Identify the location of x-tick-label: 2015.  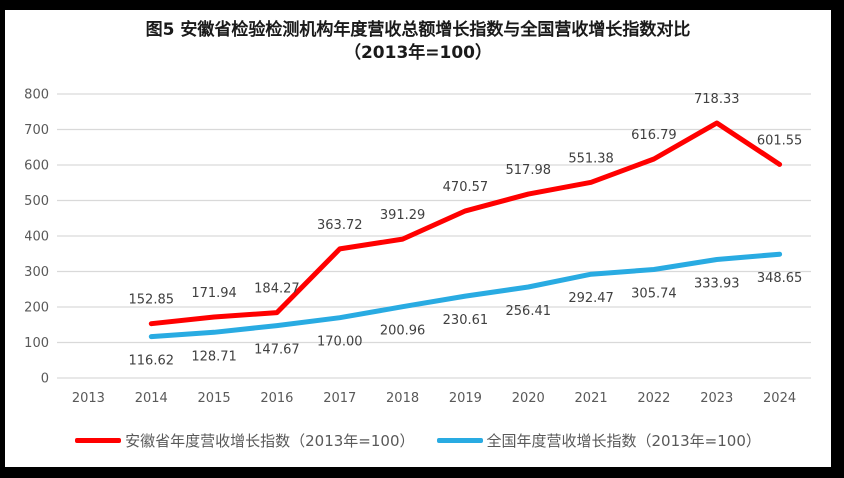
(214, 397).